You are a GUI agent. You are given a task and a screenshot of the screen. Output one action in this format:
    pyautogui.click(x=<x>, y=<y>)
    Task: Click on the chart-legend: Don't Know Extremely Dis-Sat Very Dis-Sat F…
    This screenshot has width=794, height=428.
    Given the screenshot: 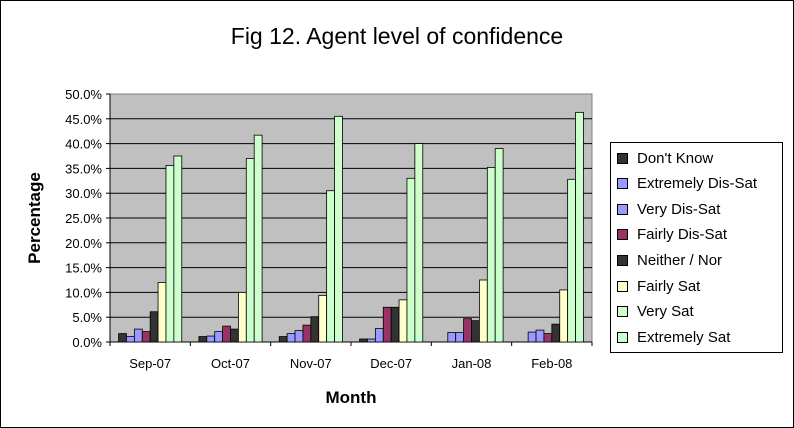 What is the action you would take?
    pyautogui.click(x=696, y=247)
    